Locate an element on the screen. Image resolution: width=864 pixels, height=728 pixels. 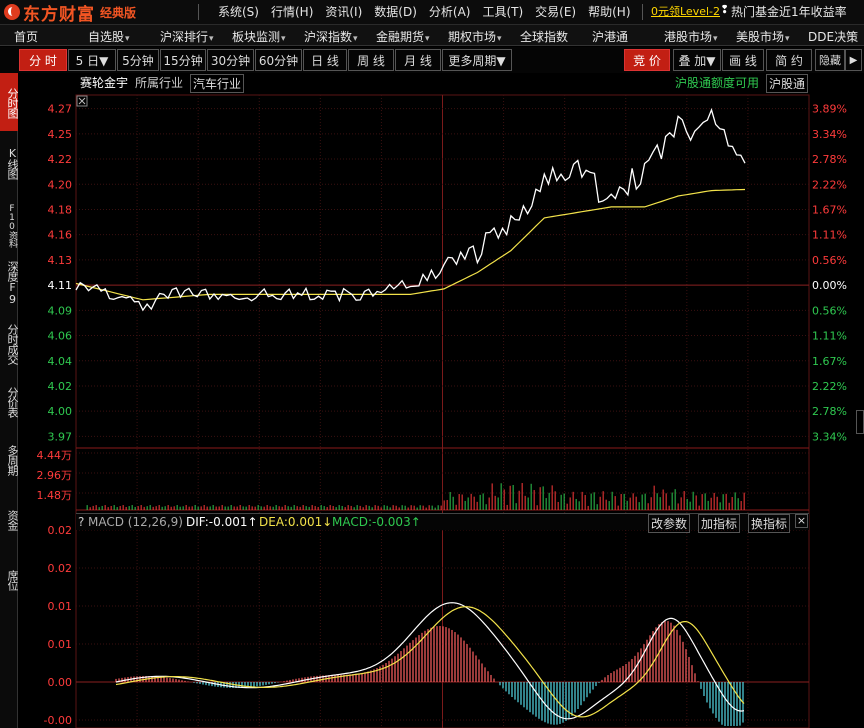
collapse-right-icon: ▶ is located at coordinates (853, 60).